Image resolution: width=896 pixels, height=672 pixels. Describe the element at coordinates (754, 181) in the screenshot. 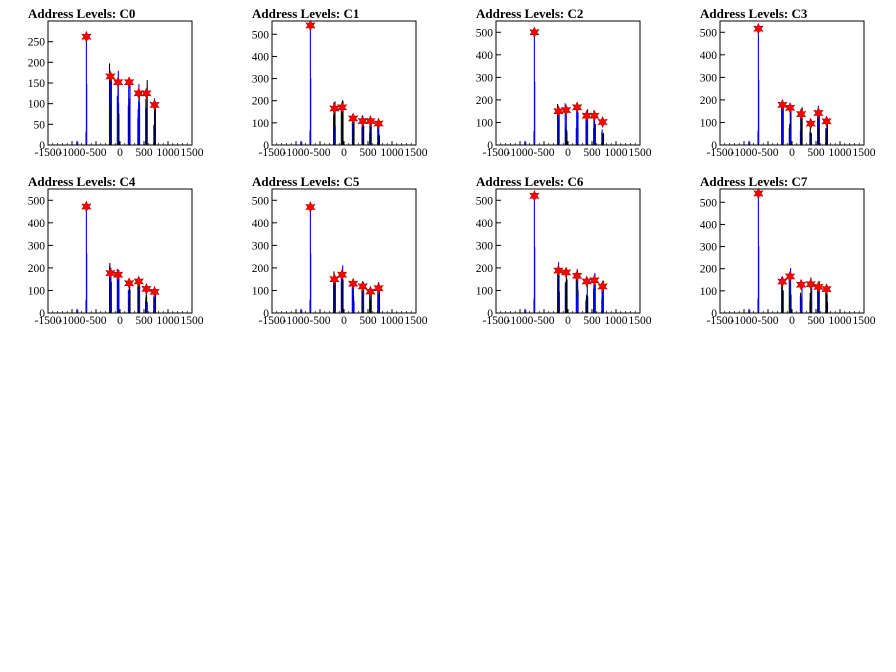

I see `chart-title: Address Levels: C7` at that location.